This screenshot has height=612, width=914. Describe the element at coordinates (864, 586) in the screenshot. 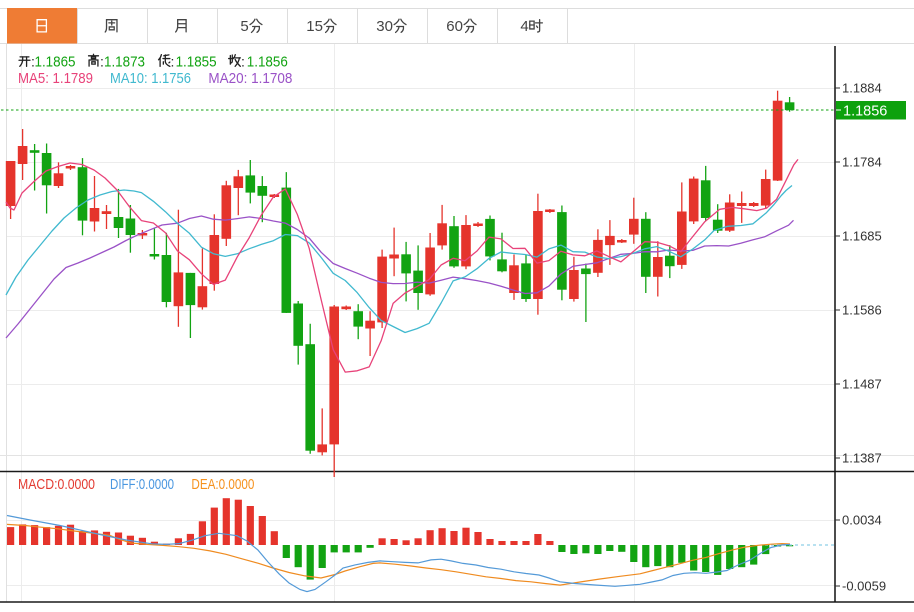

I see `svg-text: -0.0059` at that location.